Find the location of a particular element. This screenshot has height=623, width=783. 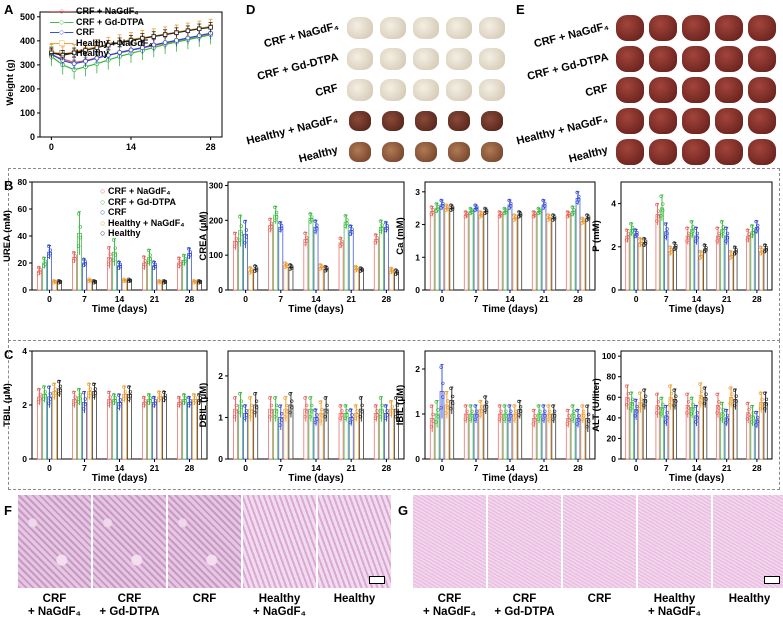

panel-label-d: D is located at coordinates (251, 9).